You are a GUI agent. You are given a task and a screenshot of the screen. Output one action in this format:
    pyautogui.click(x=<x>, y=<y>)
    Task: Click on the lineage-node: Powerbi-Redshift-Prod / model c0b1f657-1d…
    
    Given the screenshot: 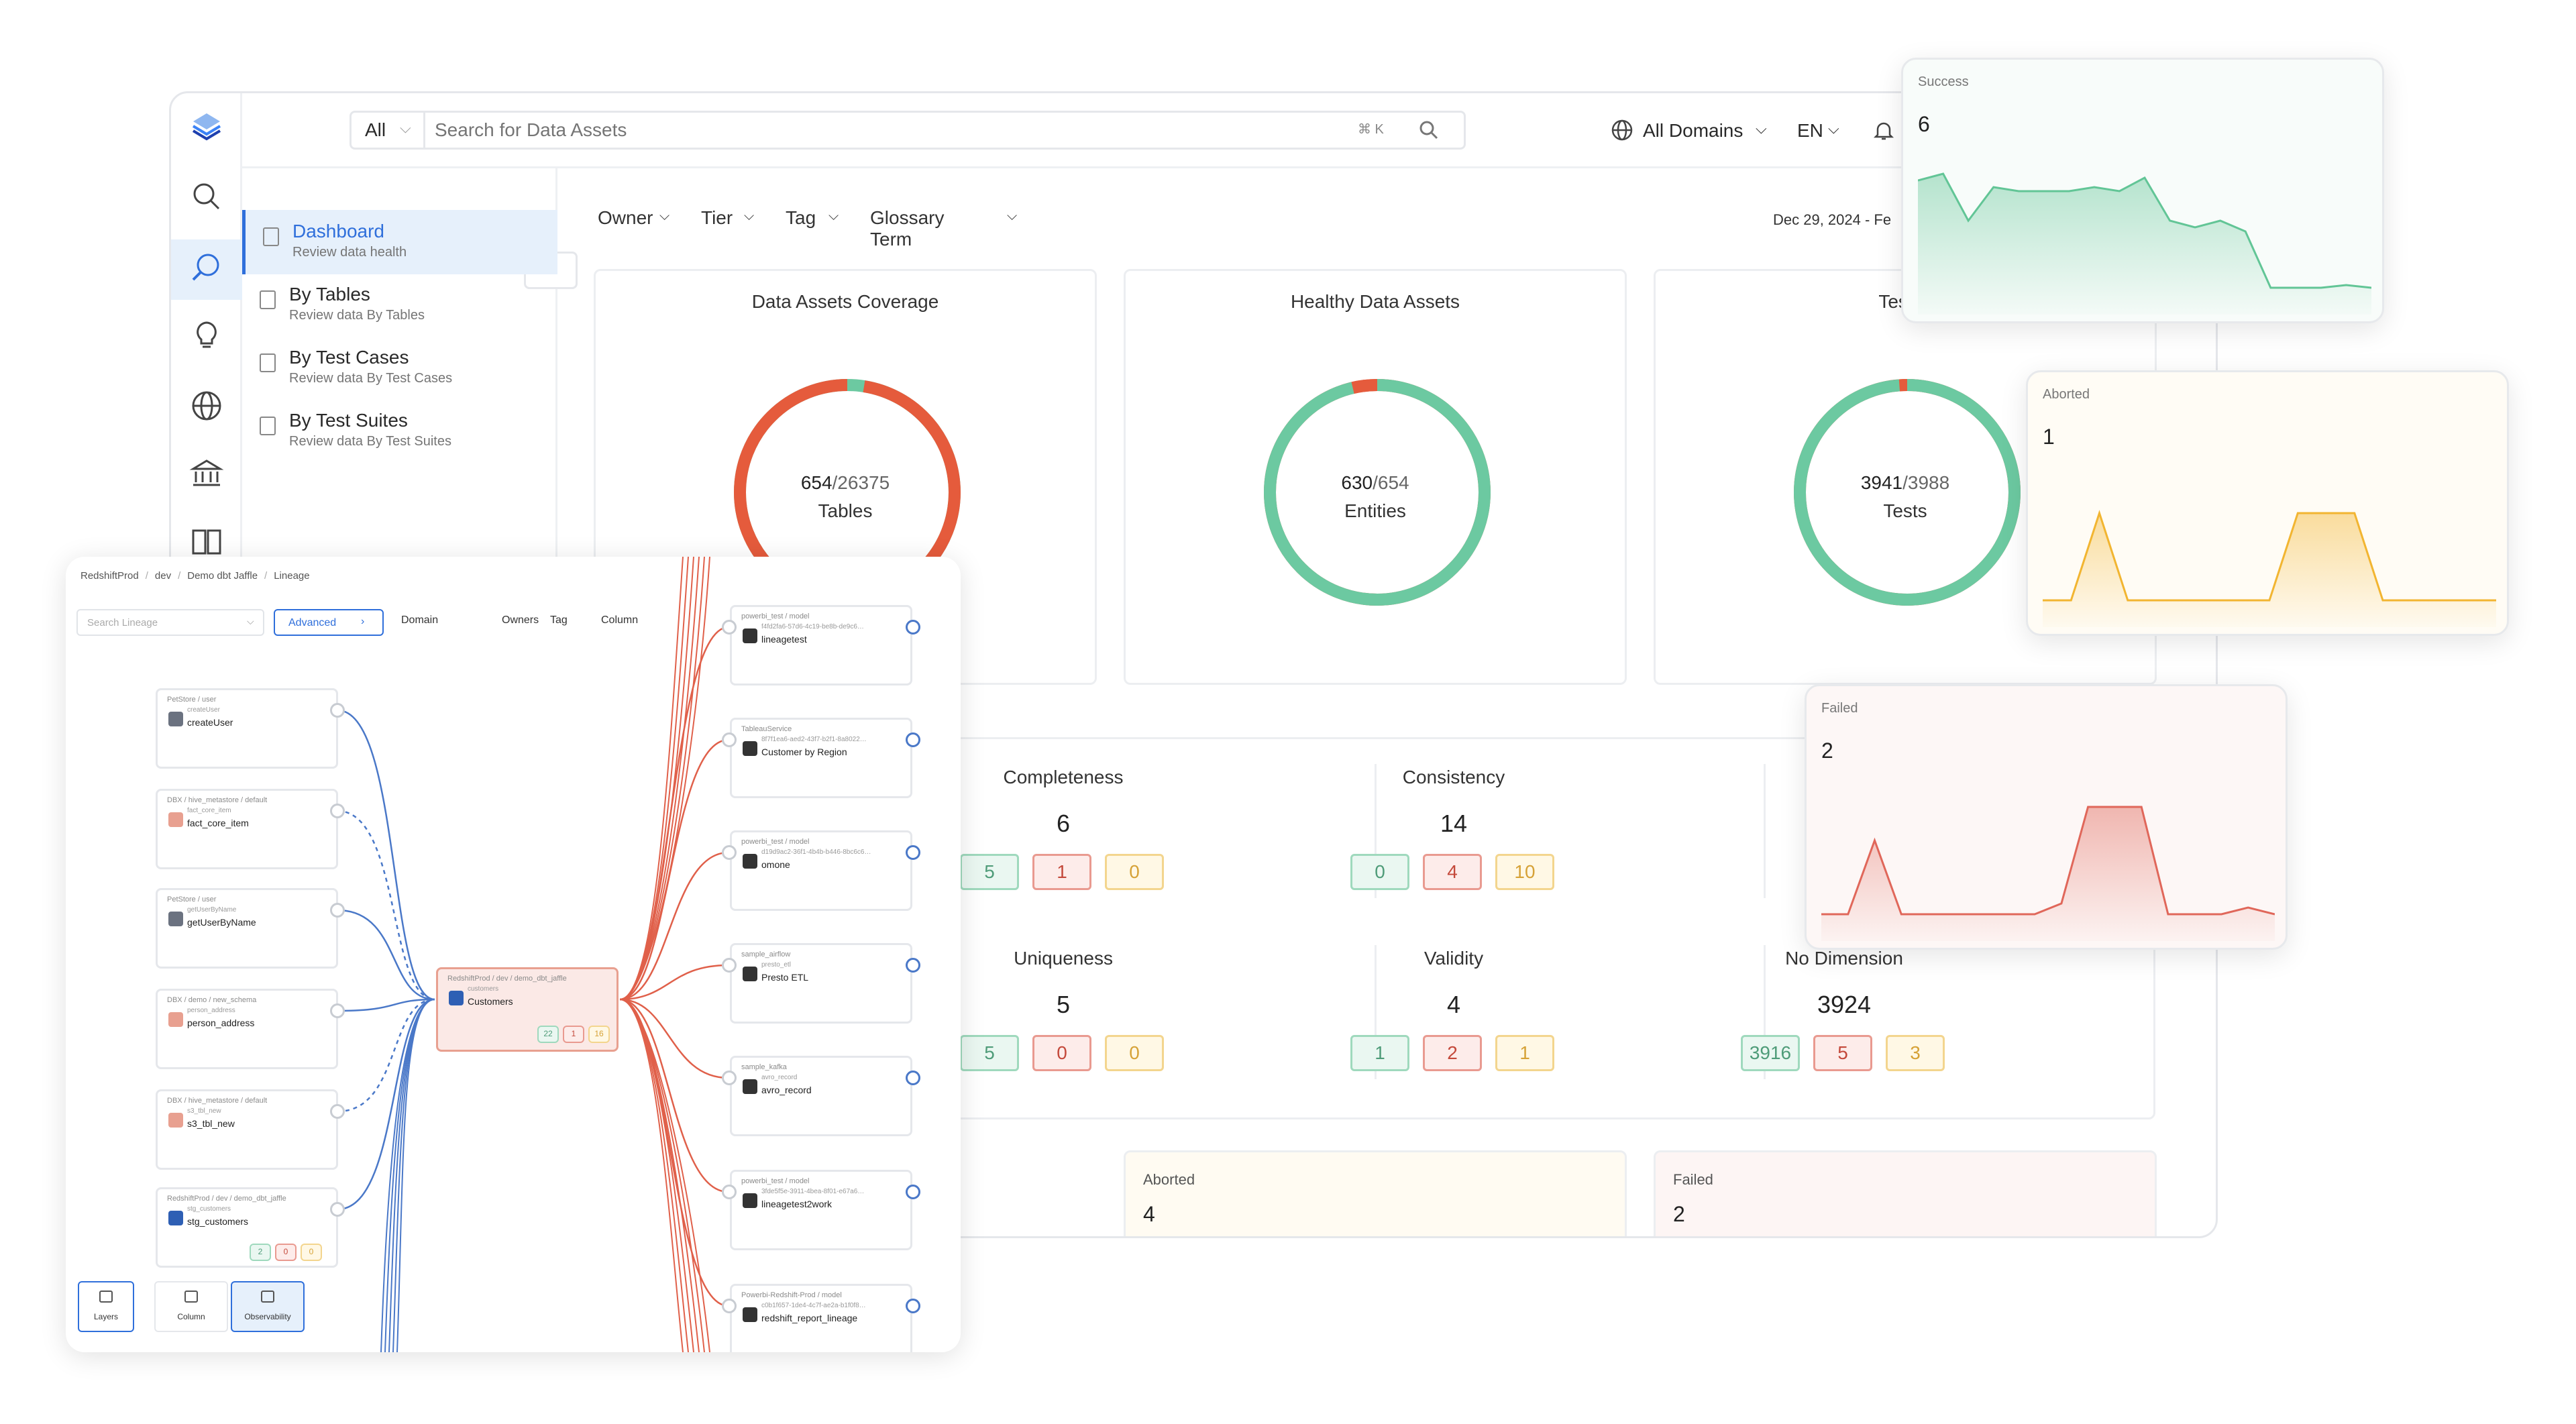 What is the action you would take?
    pyautogui.click(x=821, y=1318)
    